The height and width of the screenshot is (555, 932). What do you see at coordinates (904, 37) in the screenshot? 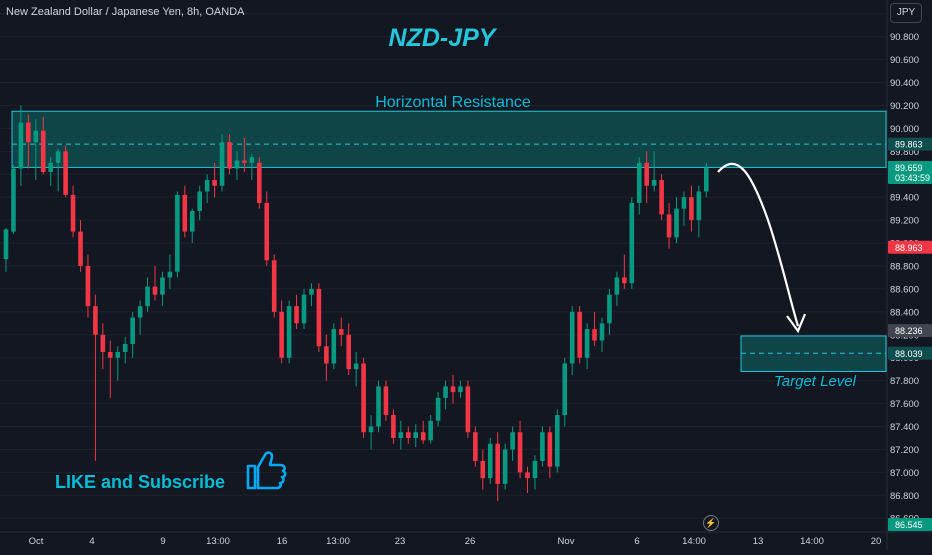
I see `y-tick-label: 90.800` at bounding box center [904, 37].